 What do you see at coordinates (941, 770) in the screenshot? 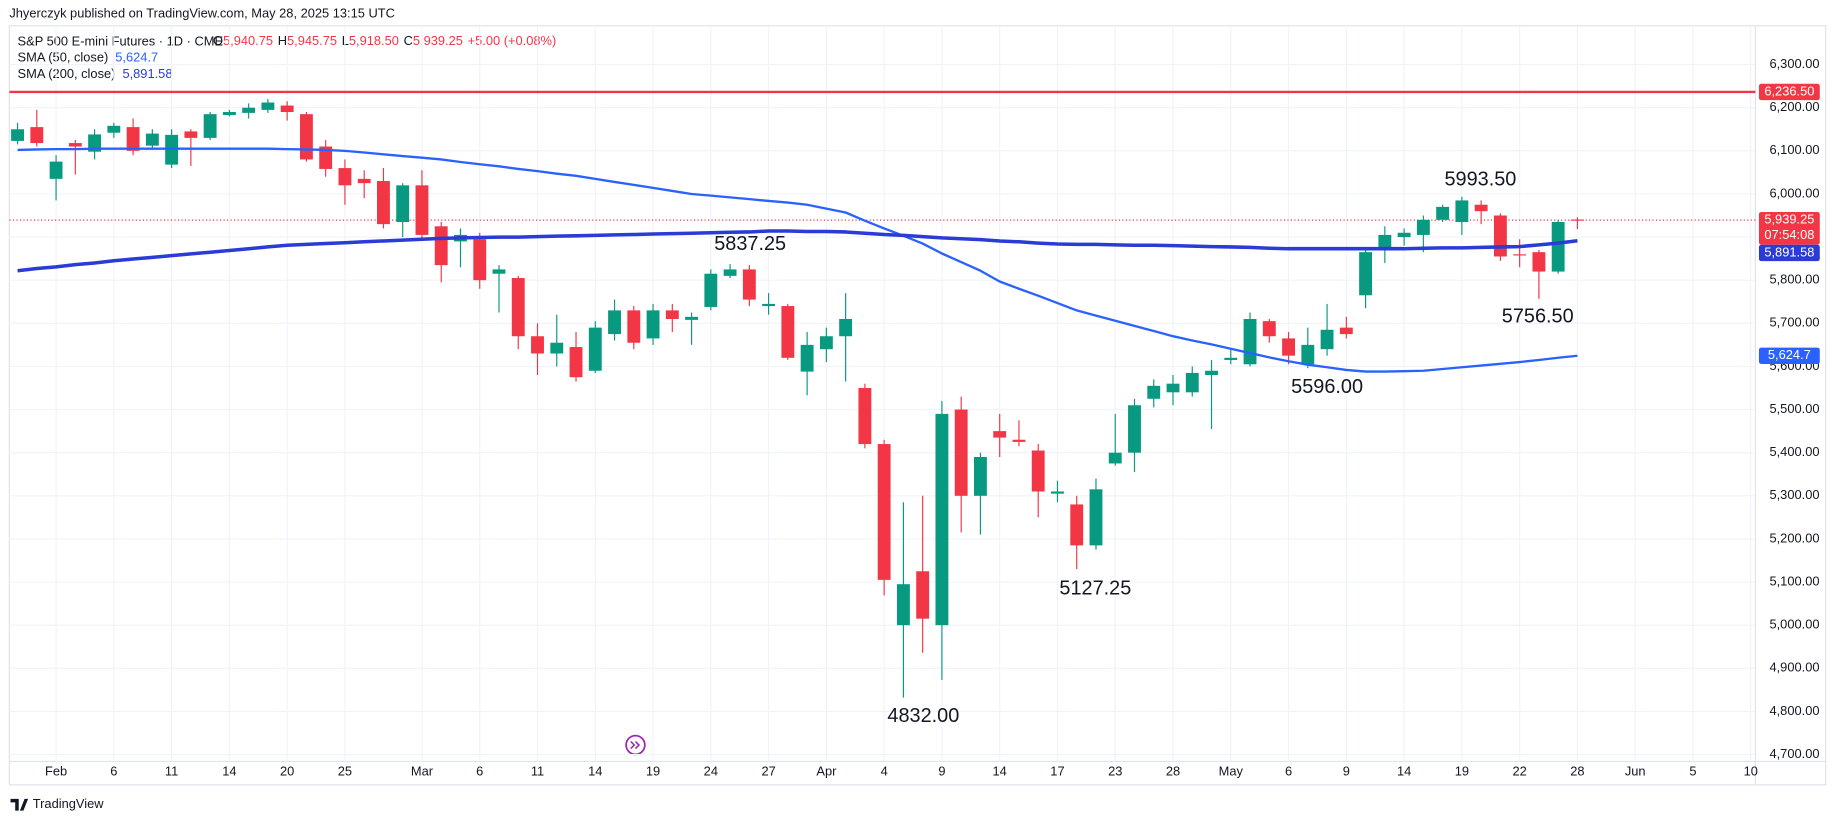
I see `x-tick-label: 9` at bounding box center [941, 770].